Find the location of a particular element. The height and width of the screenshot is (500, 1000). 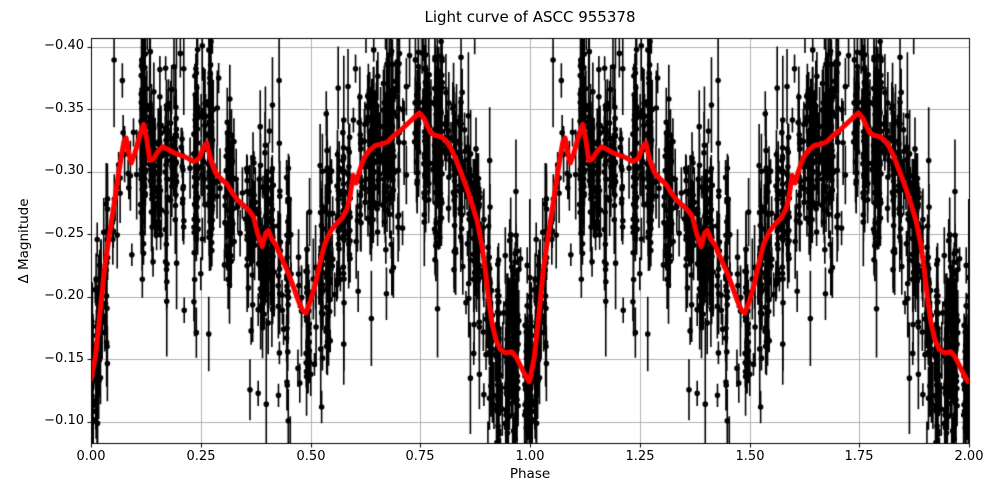

x-tick-label: 1.00 is located at coordinates (530, 456).